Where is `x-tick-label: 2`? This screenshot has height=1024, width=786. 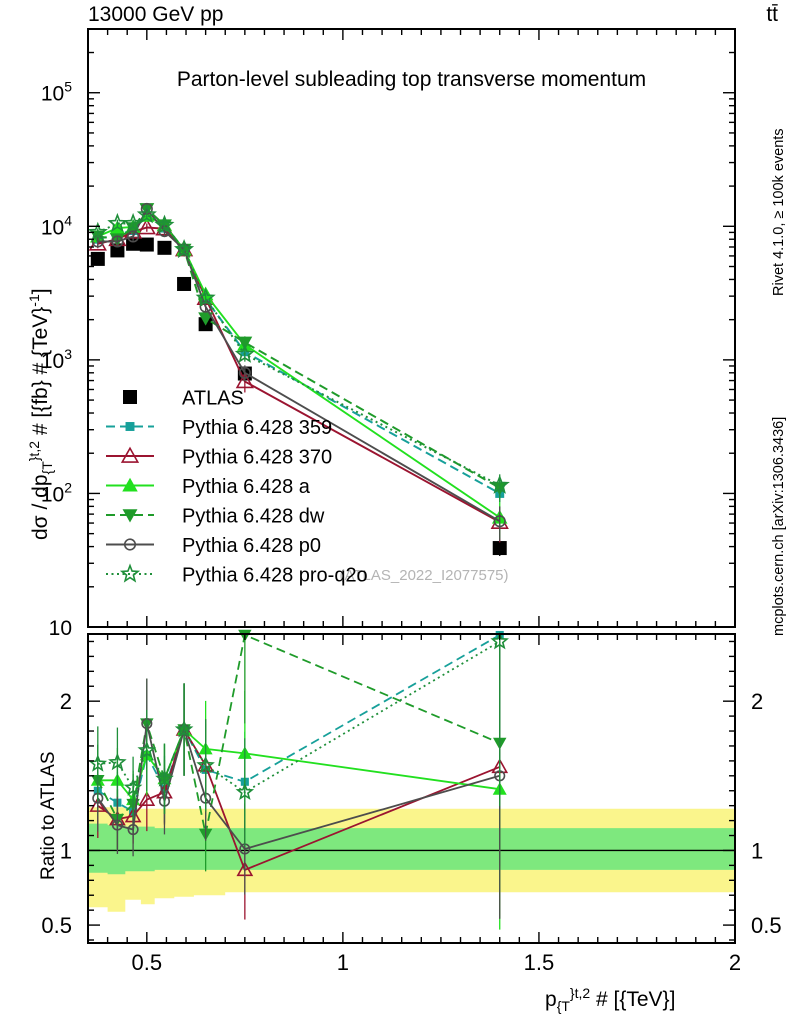 x-tick-label: 2 is located at coordinates (735, 962).